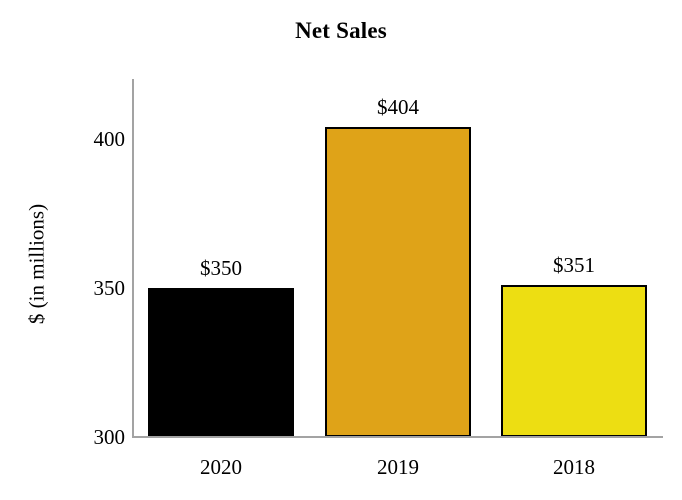 The width and height of the screenshot is (682, 500). What do you see at coordinates (109, 287) in the screenshot?
I see `y-tick-label: 350` at bounding box center [109, 287].